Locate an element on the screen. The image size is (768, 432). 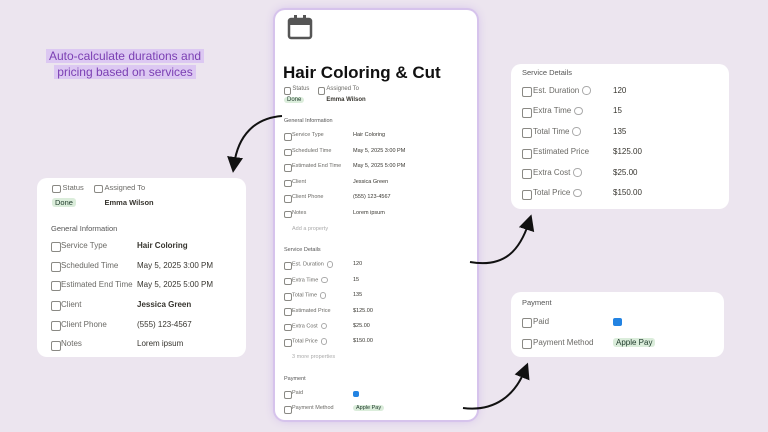
page-title: Hair Coloring & Cut is located at coordinates (362, 72).